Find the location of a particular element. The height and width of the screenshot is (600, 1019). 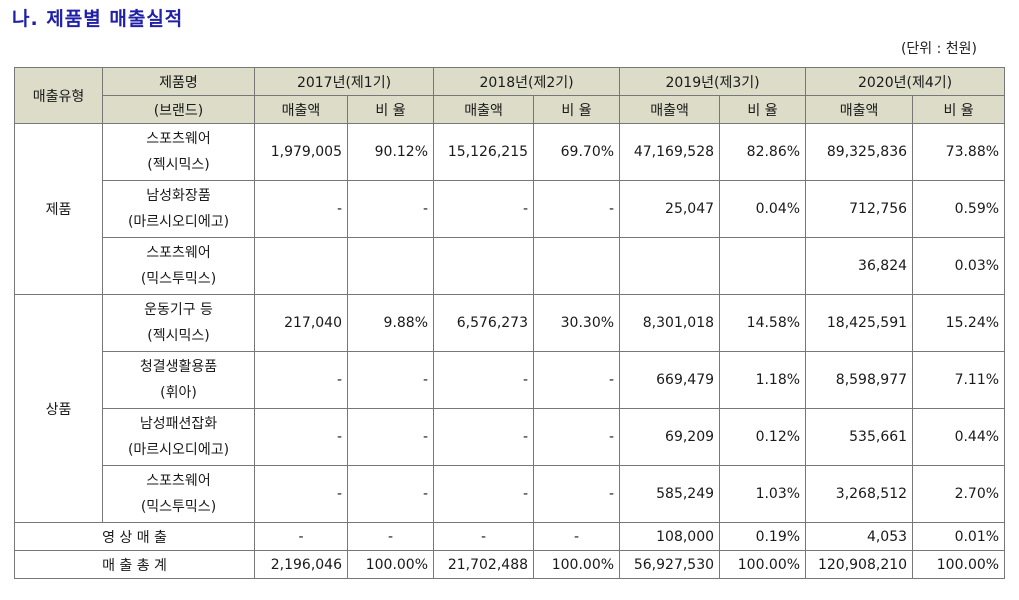

ratio-cell: 7.11% is located at coordinates (959, 380).